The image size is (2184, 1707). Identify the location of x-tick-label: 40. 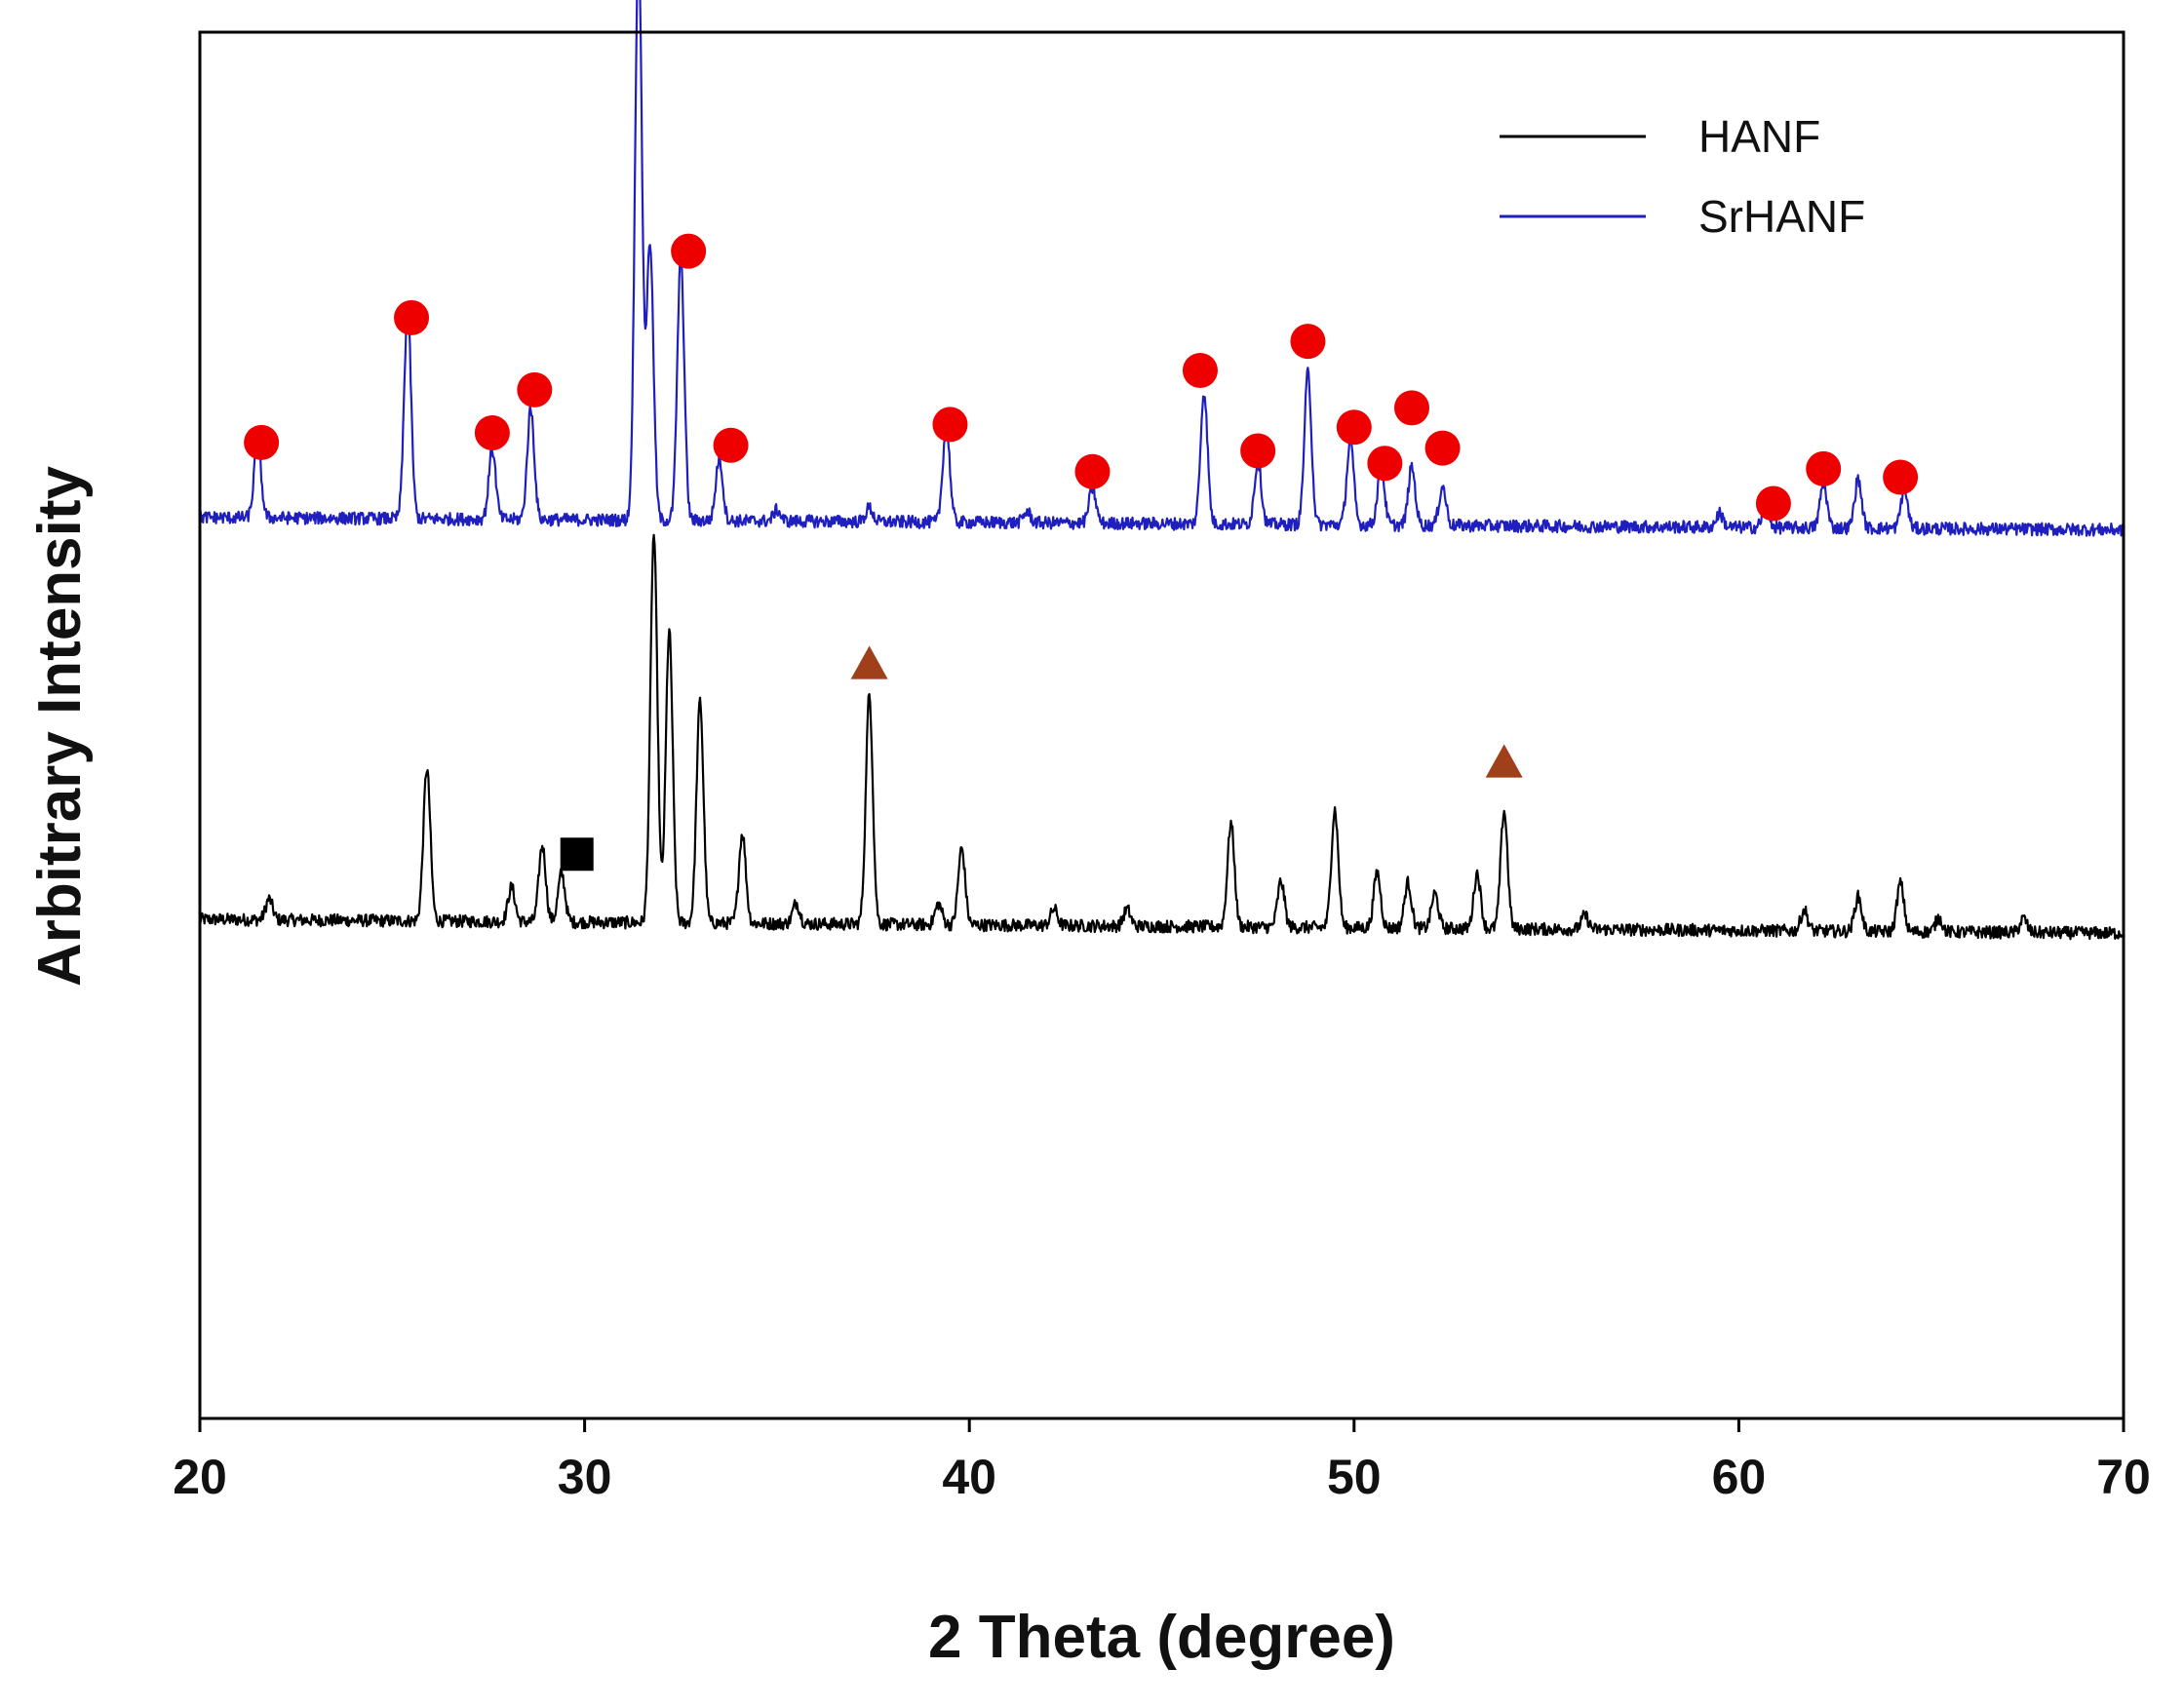
(969, 1477).